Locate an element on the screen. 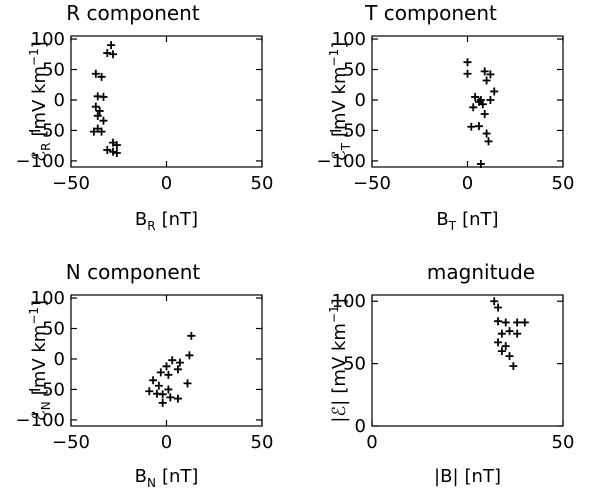 Image resolution: width=594 pixels, height=501 pixels. x-axis-label: |B| [nT] is located at coordinates (467, 476).